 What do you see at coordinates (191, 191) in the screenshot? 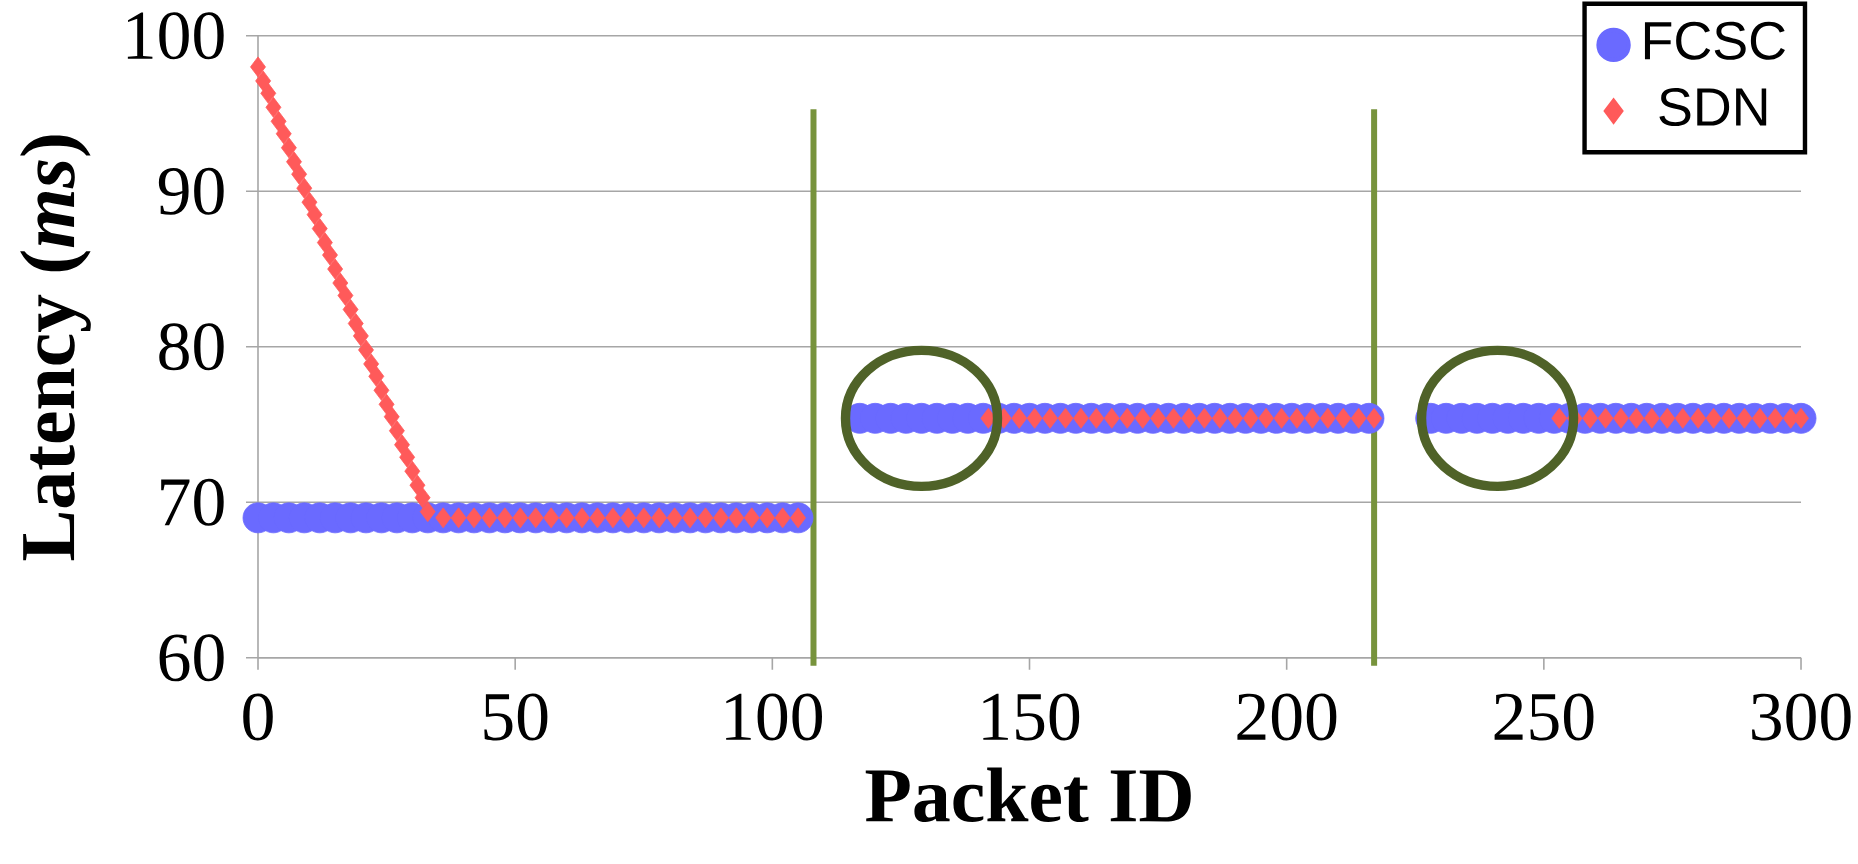
I see `y-tick-label: 90` at bounding box center [191, 191].